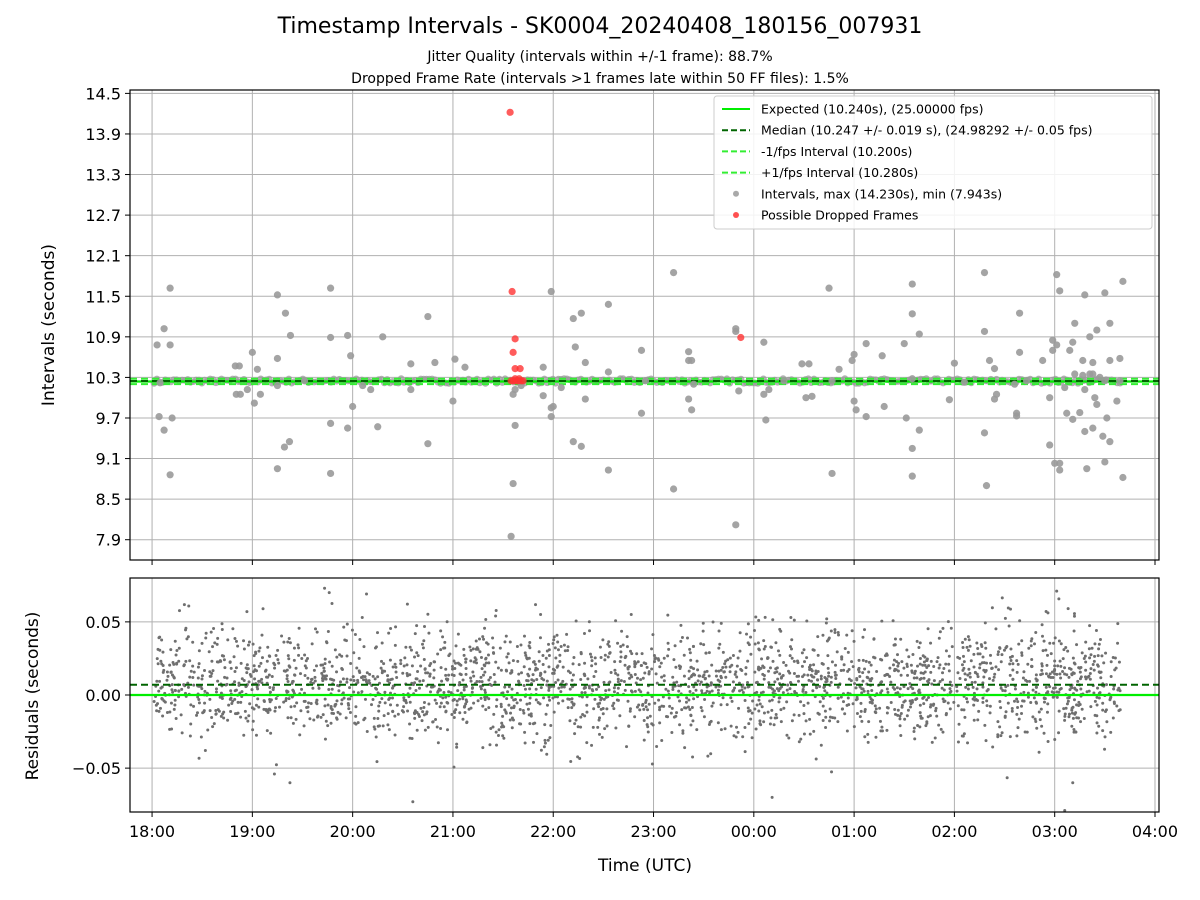  Describe the element at coordinates (103, 215) in the screenshot. I see `y-tick-label: 12.7` at that location.